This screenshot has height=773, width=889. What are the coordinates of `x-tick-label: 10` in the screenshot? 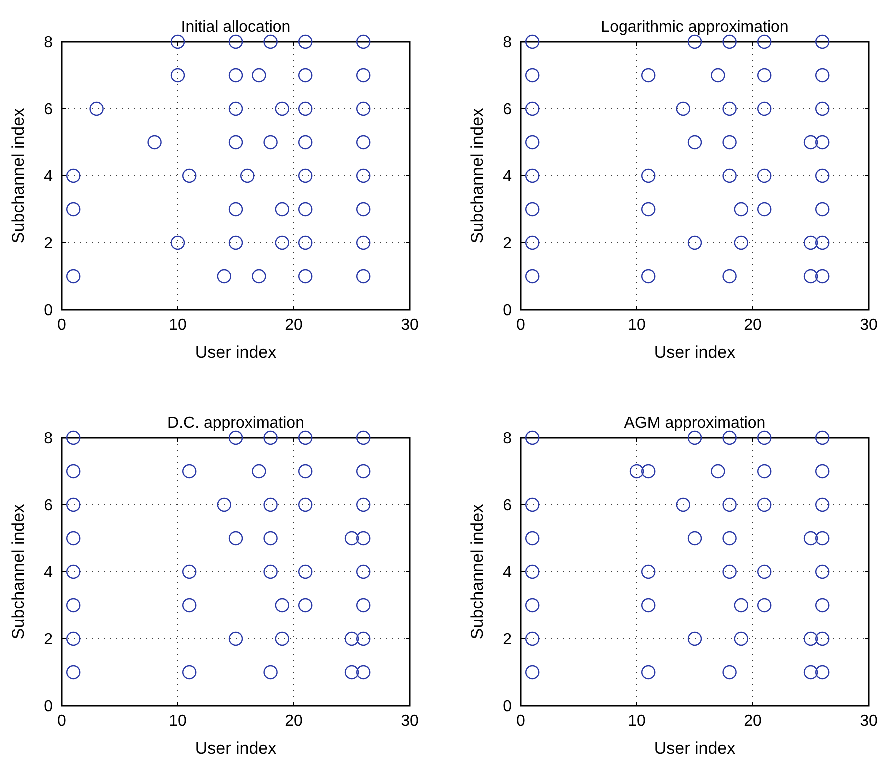 It's located at (178, 325).